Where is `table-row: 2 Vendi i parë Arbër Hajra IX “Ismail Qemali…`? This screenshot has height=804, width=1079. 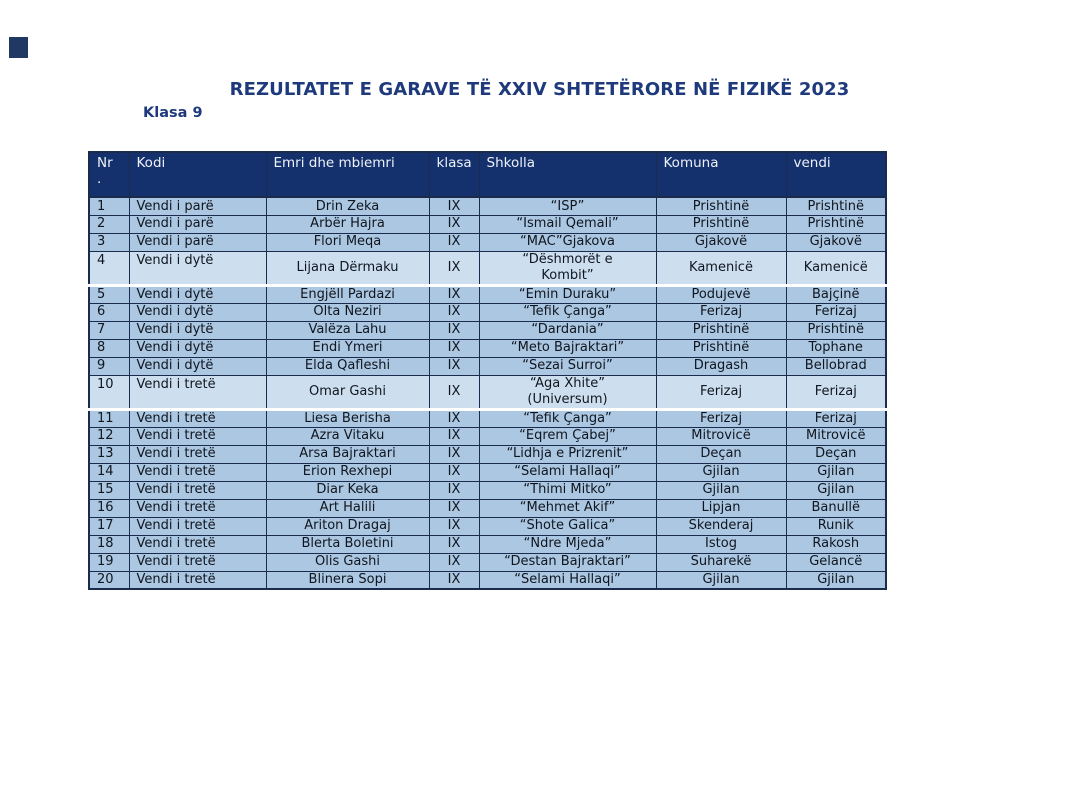
table-row: 2 Vendi i parë Arbër Hajra IX “Ismail Qemali… is located at coordinates (487, 224).